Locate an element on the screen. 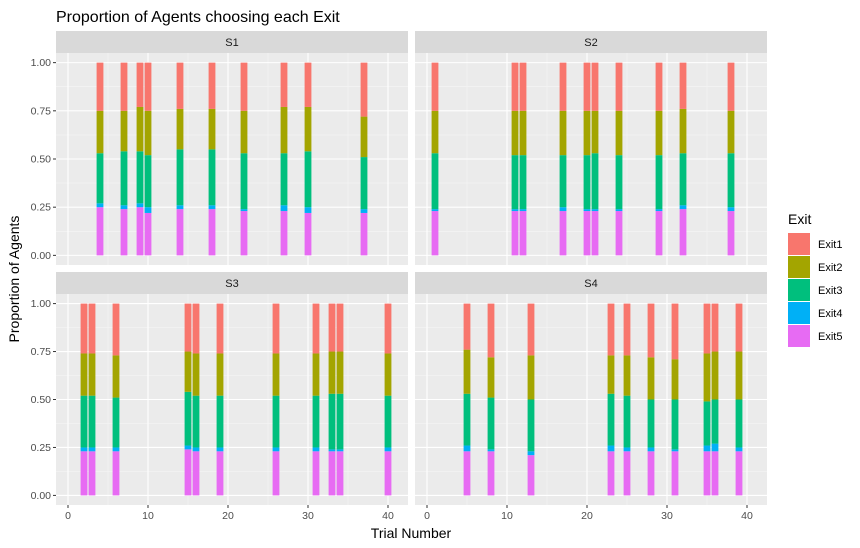  legend-swatch-exit5 is located at coordinates (799, 336).